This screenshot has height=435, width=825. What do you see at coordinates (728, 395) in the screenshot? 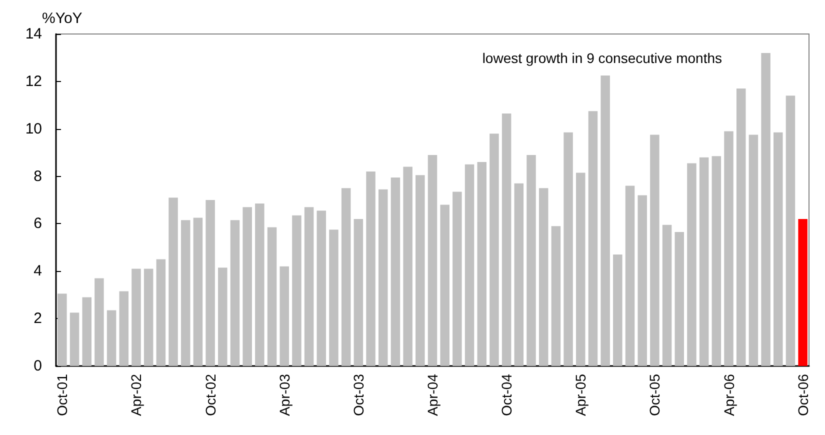
I see `x-tick-label: Apr-06` at bounding box center [728, 395].